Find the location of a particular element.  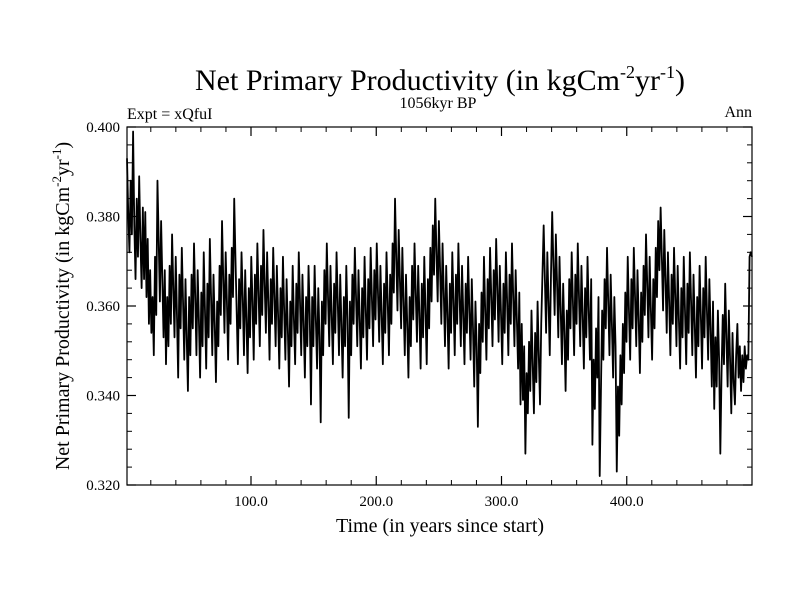

x-tick-label: 100.0 is located at coordinates (251, 502).